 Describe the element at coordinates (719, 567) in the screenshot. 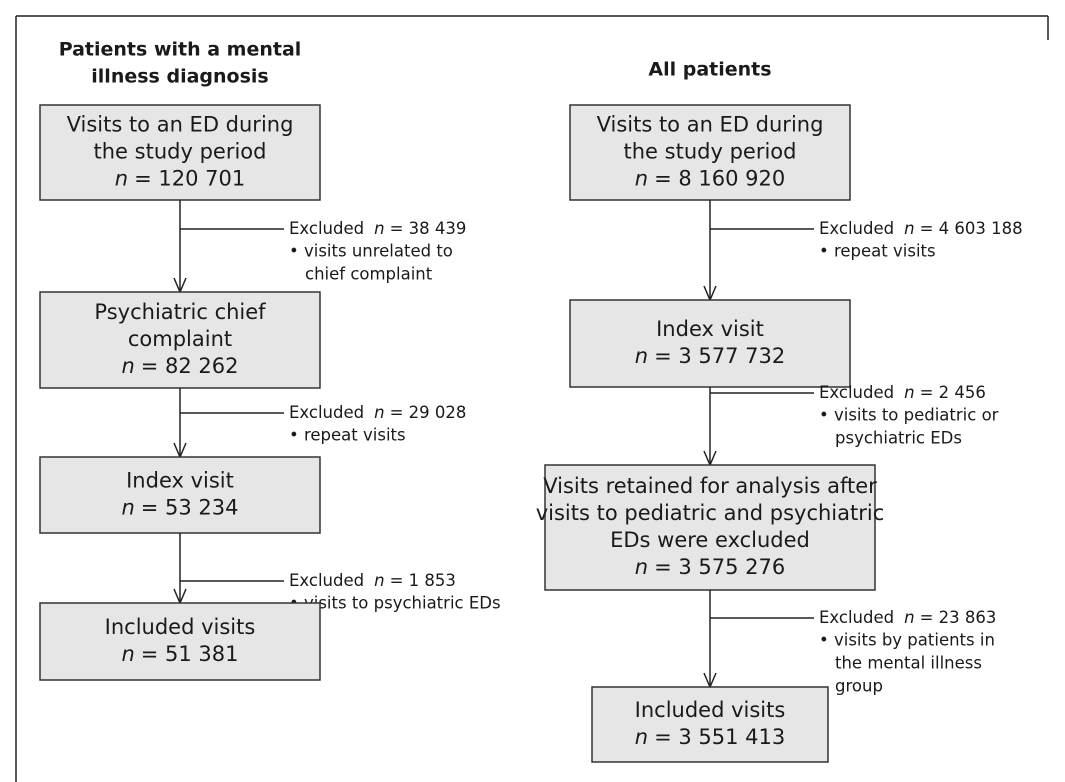

I see `count-value: = 3 575 276` at that location.